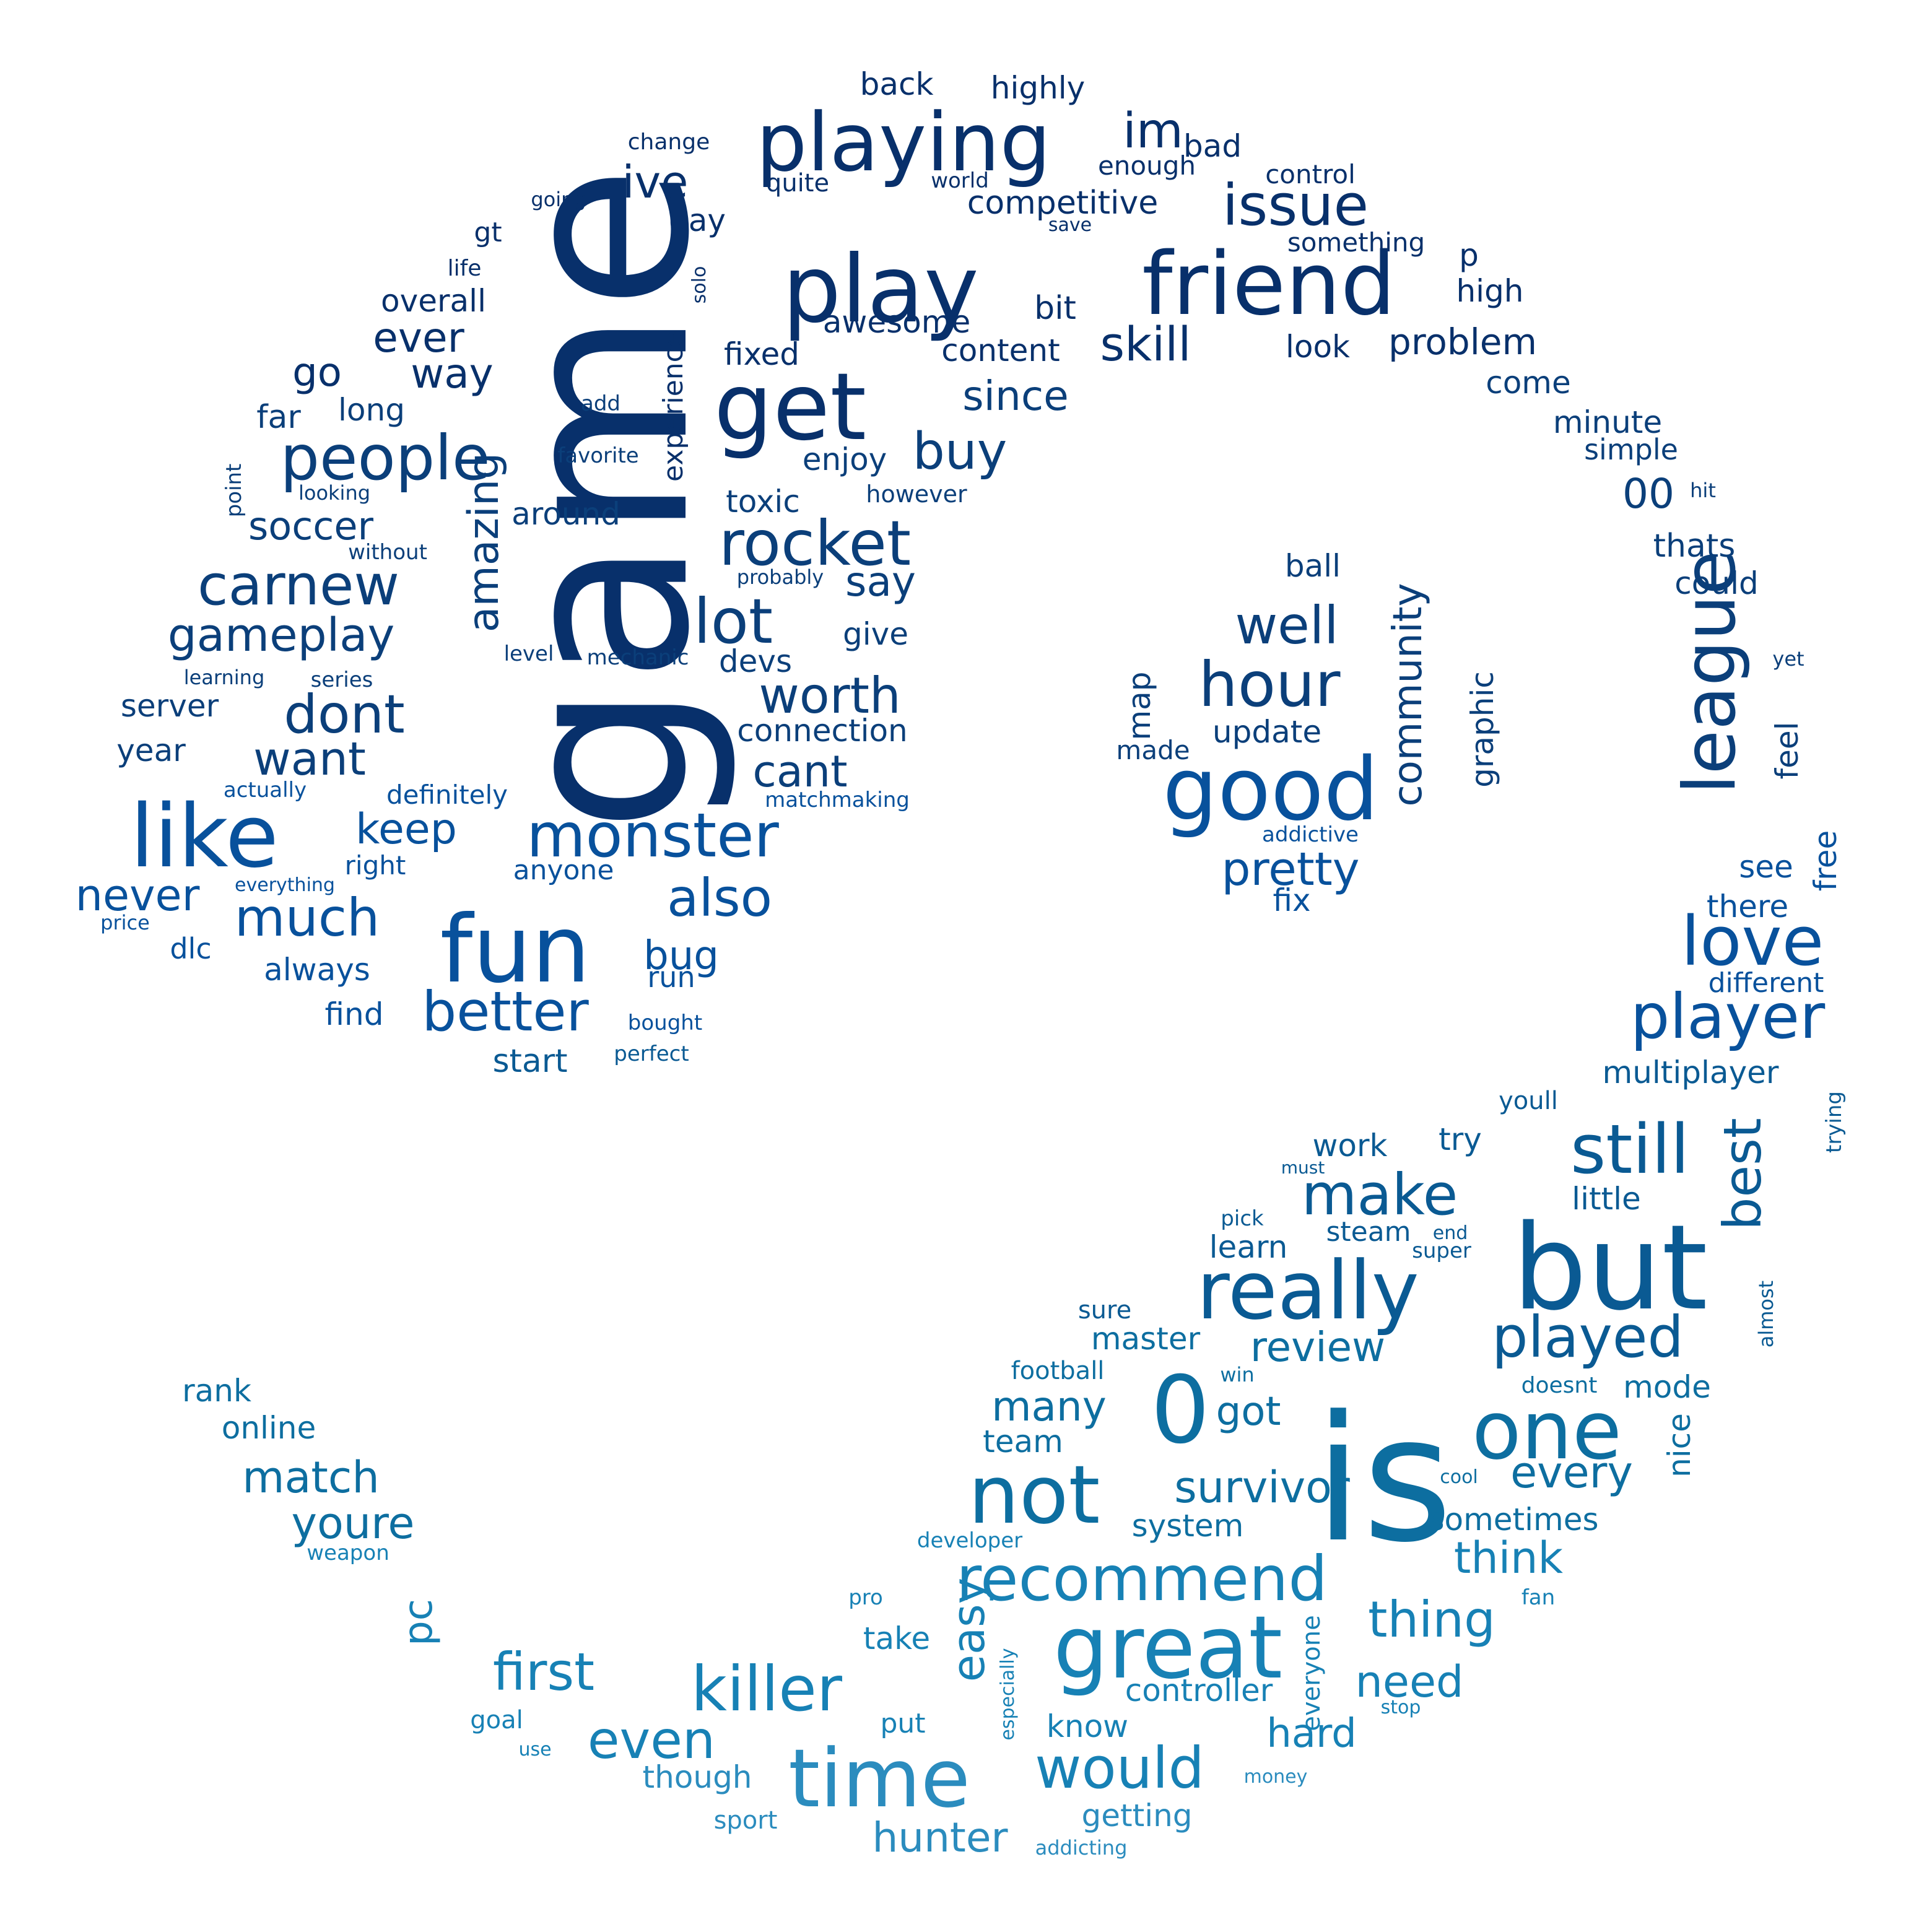 Image resolution: width=1911 pixels, height=1932 pixels. What do you see at coordinates (488, 232) in the screenshot?
I see `cloud-word-gt: gt` at bounding box center [488, 232].